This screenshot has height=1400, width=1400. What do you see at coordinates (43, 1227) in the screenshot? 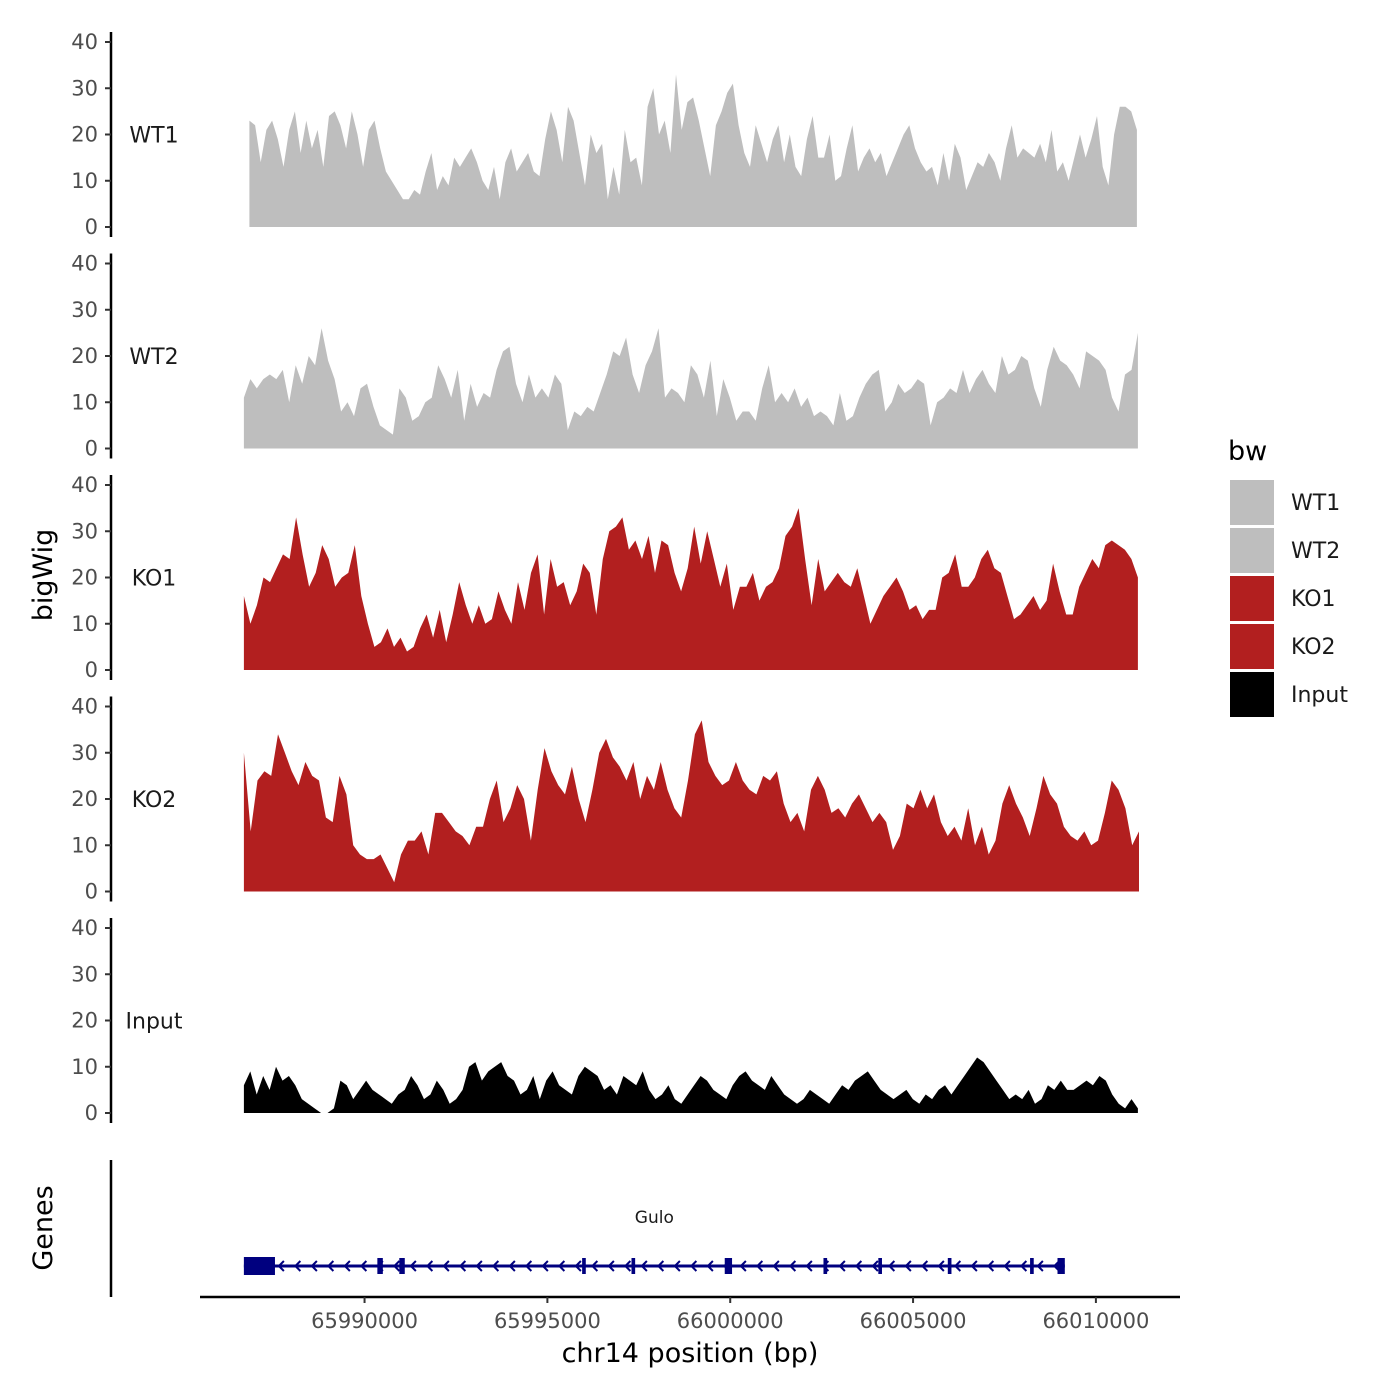
I see `genes-axis-title: Genes` at bounding box center [43, 1227].